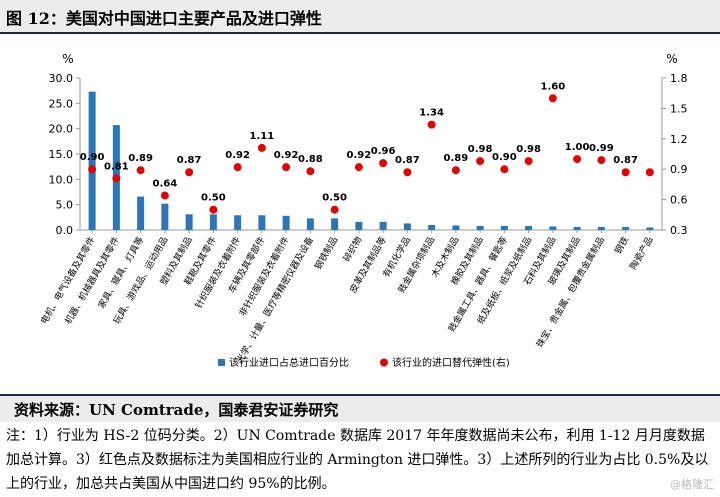  I want to click on y-right-tick-label: 0.9, so click(679, 169).